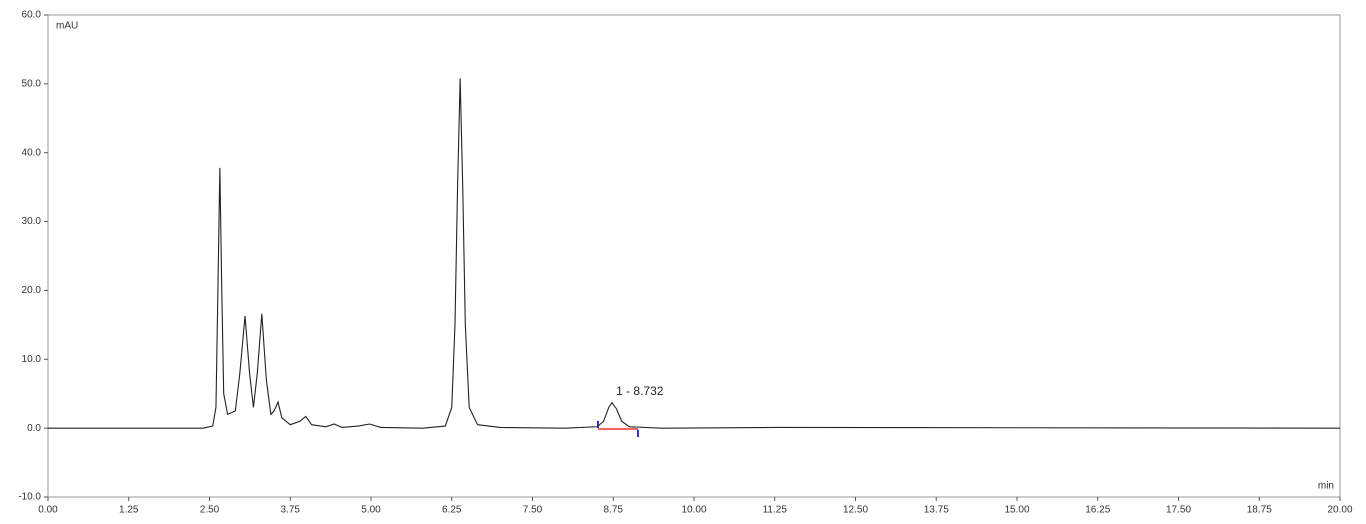  What do you see at coordinates (1097, 510) in the screenshot?
I see `x-tick-label: 16.25` at bounding box center [1097, 510].